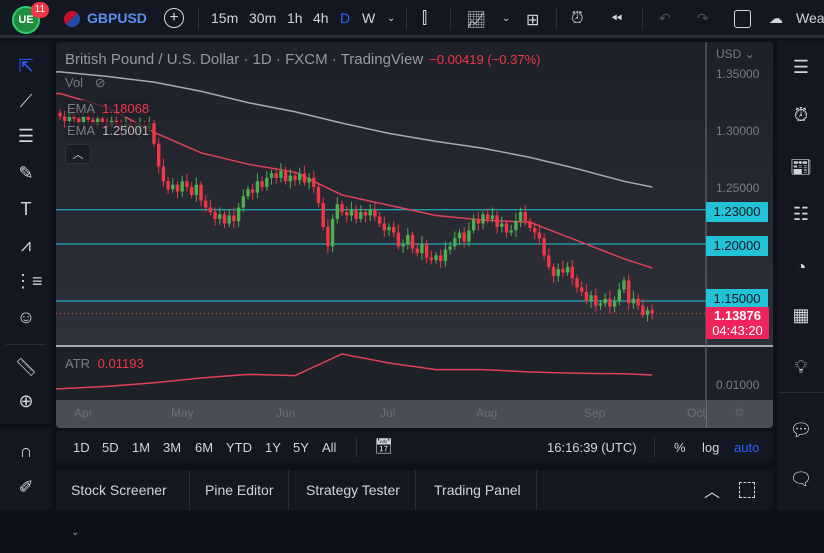  I want to click on calendar-icon: ▦, so click(801, 315).